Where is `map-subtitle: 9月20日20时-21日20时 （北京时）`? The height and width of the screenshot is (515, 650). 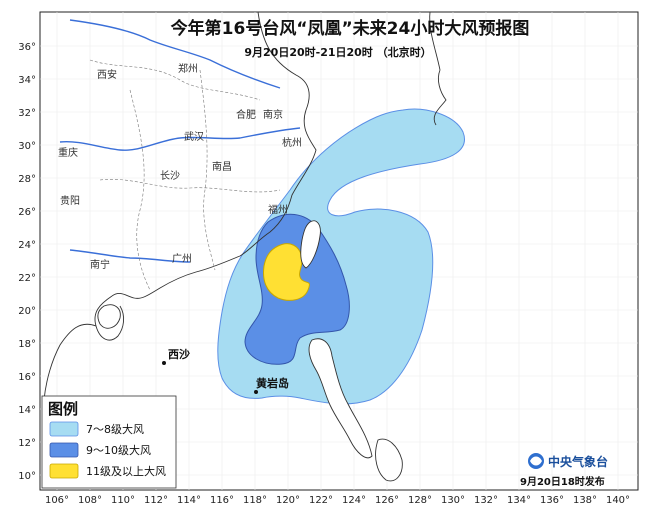
map-subtitle: 9月20日20时-21日20时 （北京时） is located at coordinates (337, 52).